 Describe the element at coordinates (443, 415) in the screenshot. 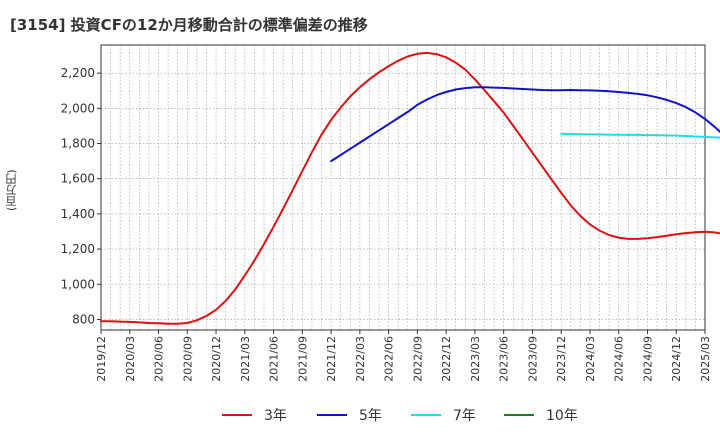

I see `legend-item: 7年` at that location.